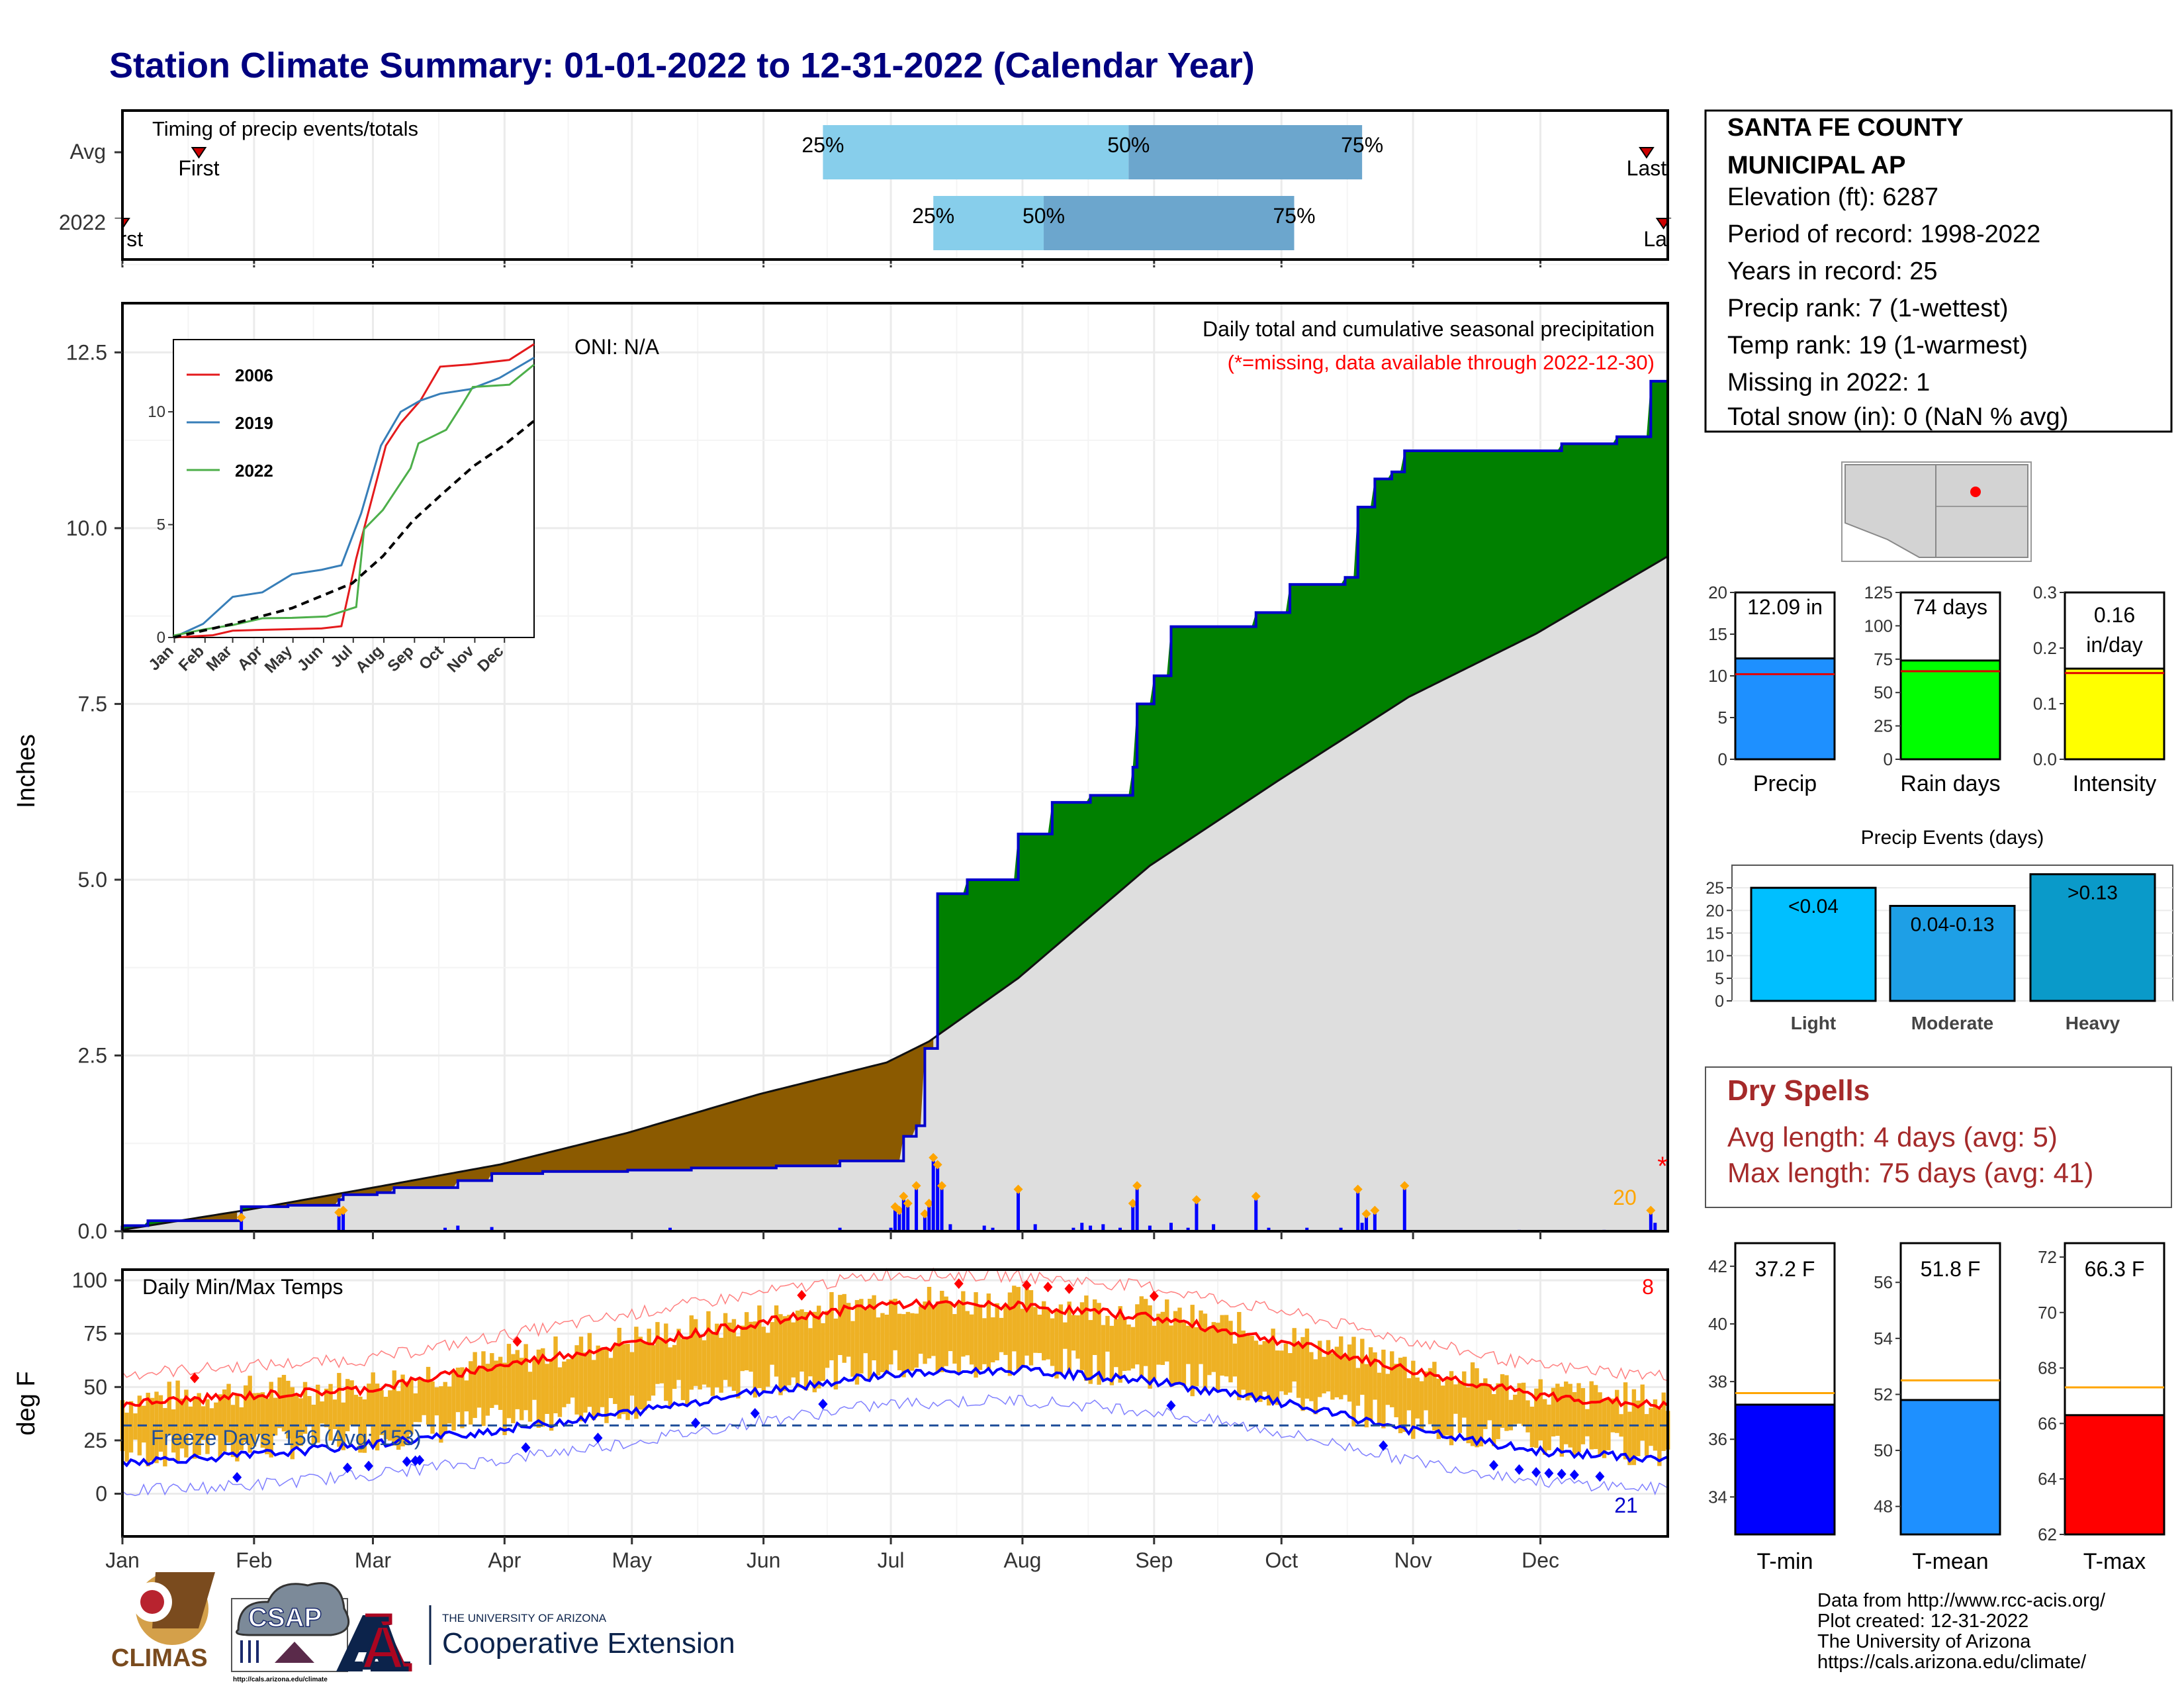  Describe the element at coordinates (2092, 937) in the screenshot. I see `events-bar-heavy` at that location.